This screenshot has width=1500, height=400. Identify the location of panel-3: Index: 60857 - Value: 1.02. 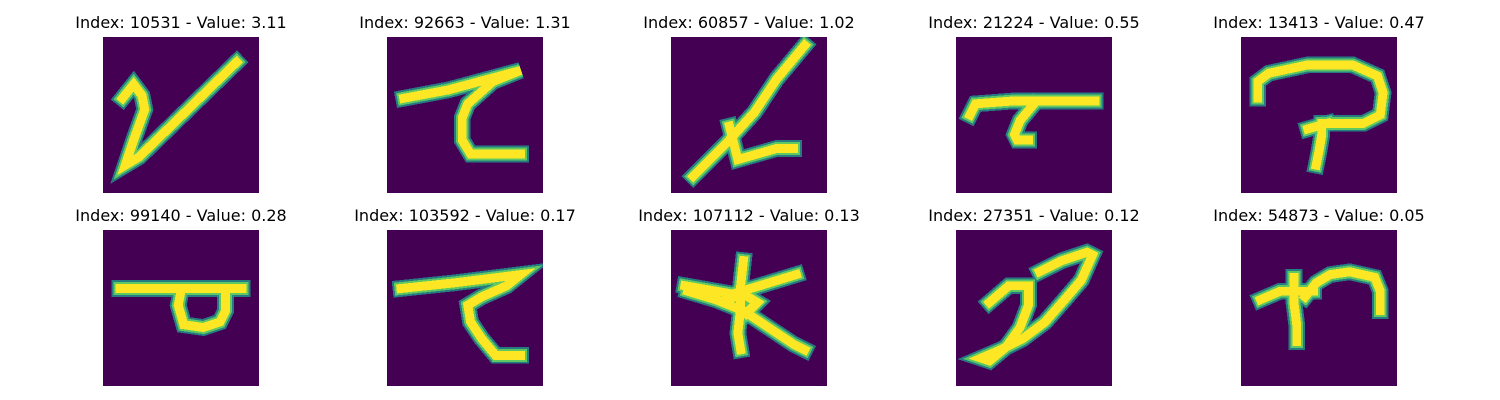
(749, 103).